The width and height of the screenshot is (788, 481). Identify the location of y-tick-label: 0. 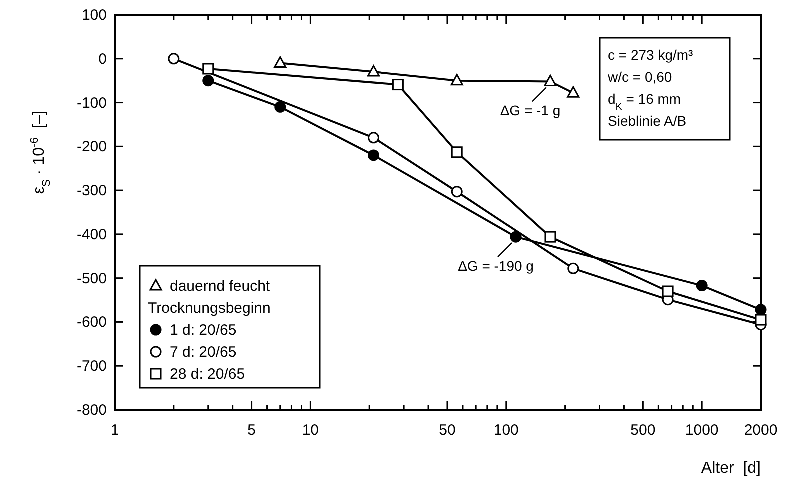
(102, 59).